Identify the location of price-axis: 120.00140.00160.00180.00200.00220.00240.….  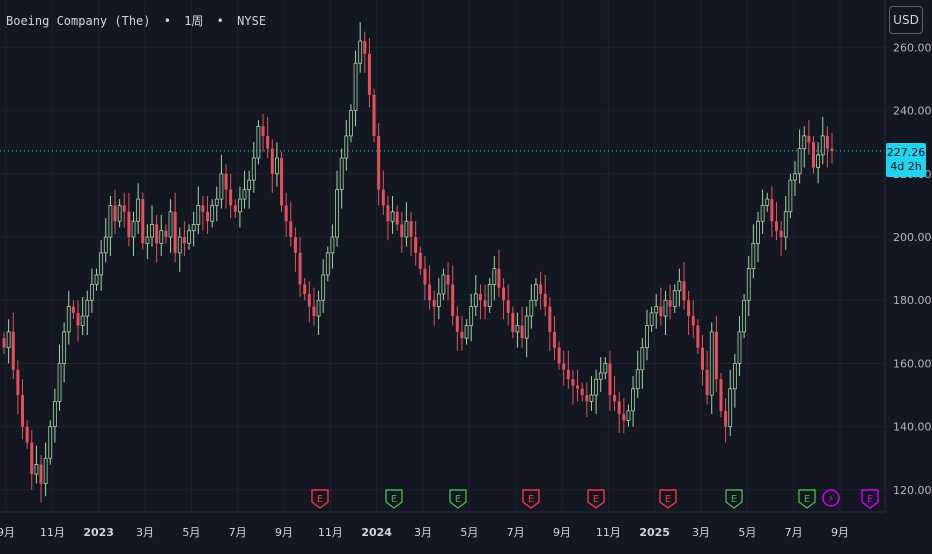
(908, 256).